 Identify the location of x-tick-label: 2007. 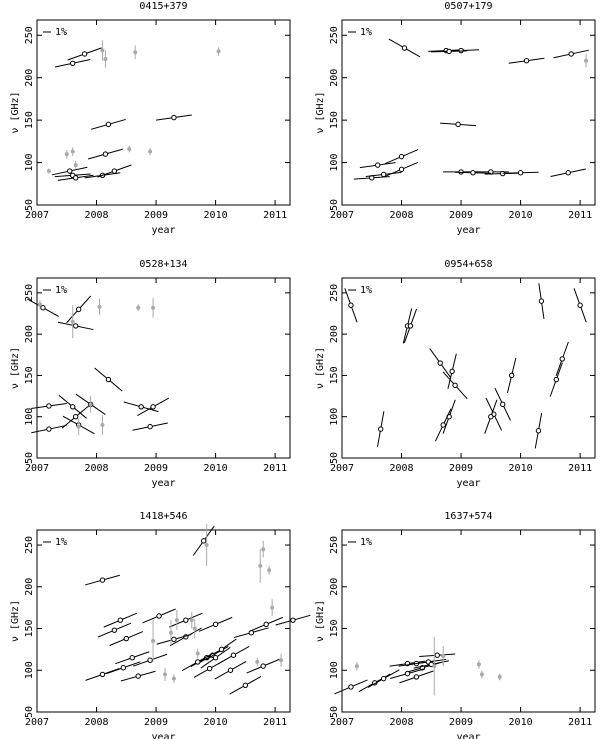
(37, 722).